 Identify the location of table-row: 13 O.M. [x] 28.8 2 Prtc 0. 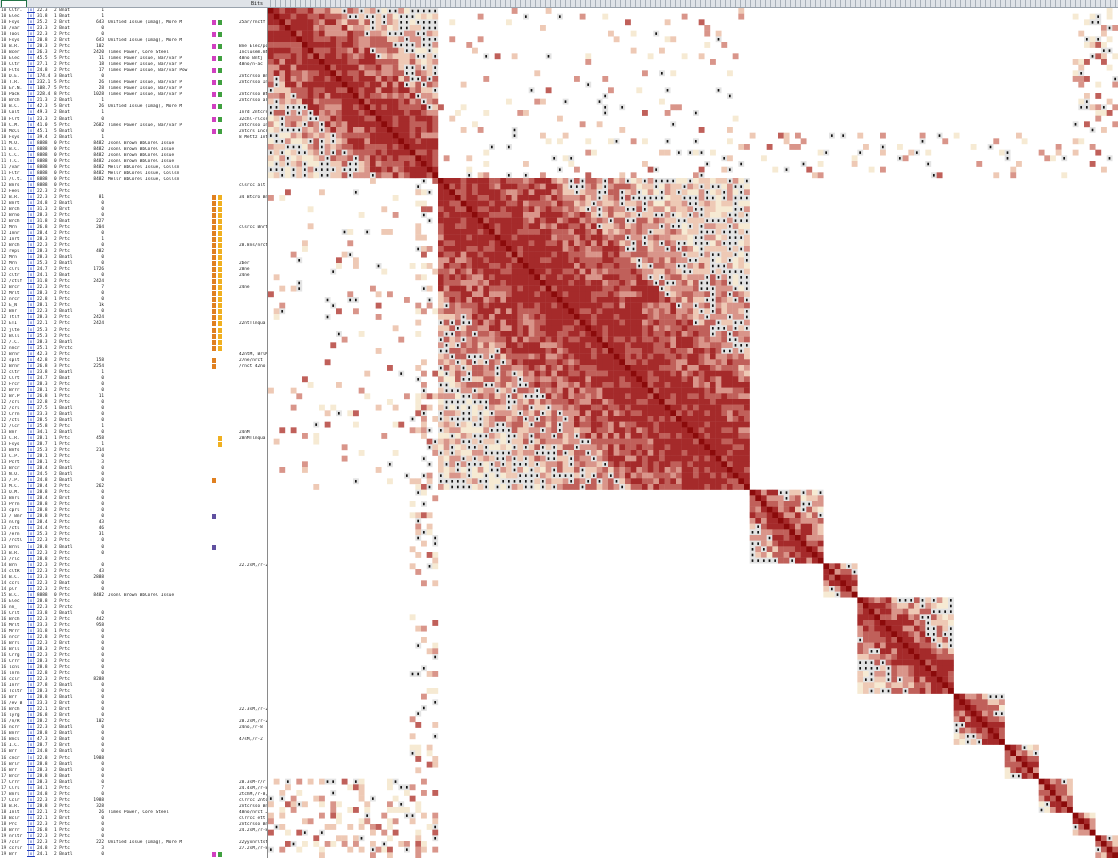
(133, 493).